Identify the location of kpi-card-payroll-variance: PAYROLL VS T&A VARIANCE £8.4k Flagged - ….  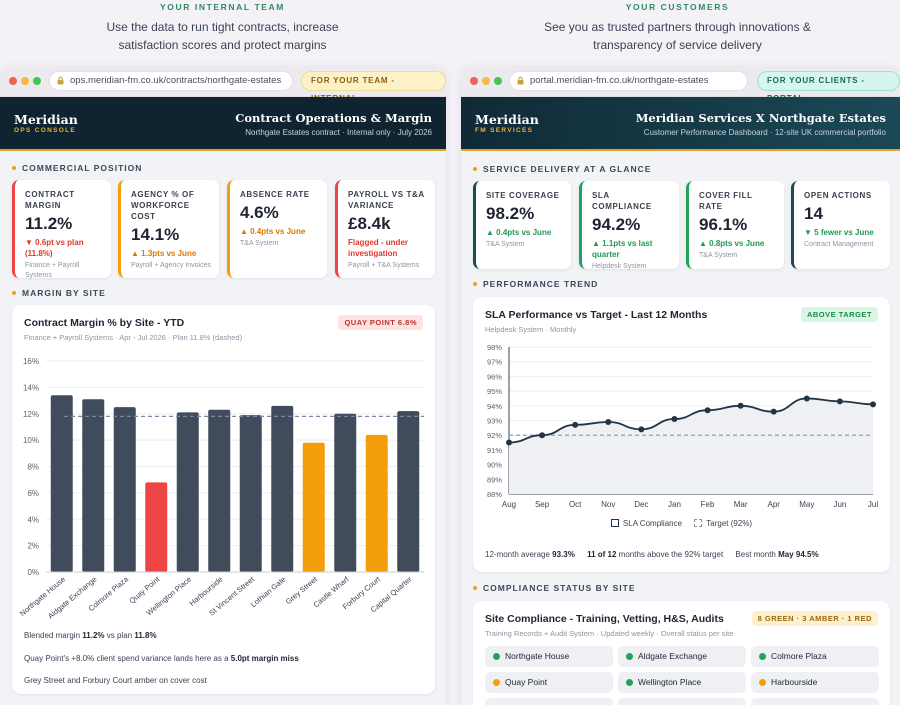
(385, 229).